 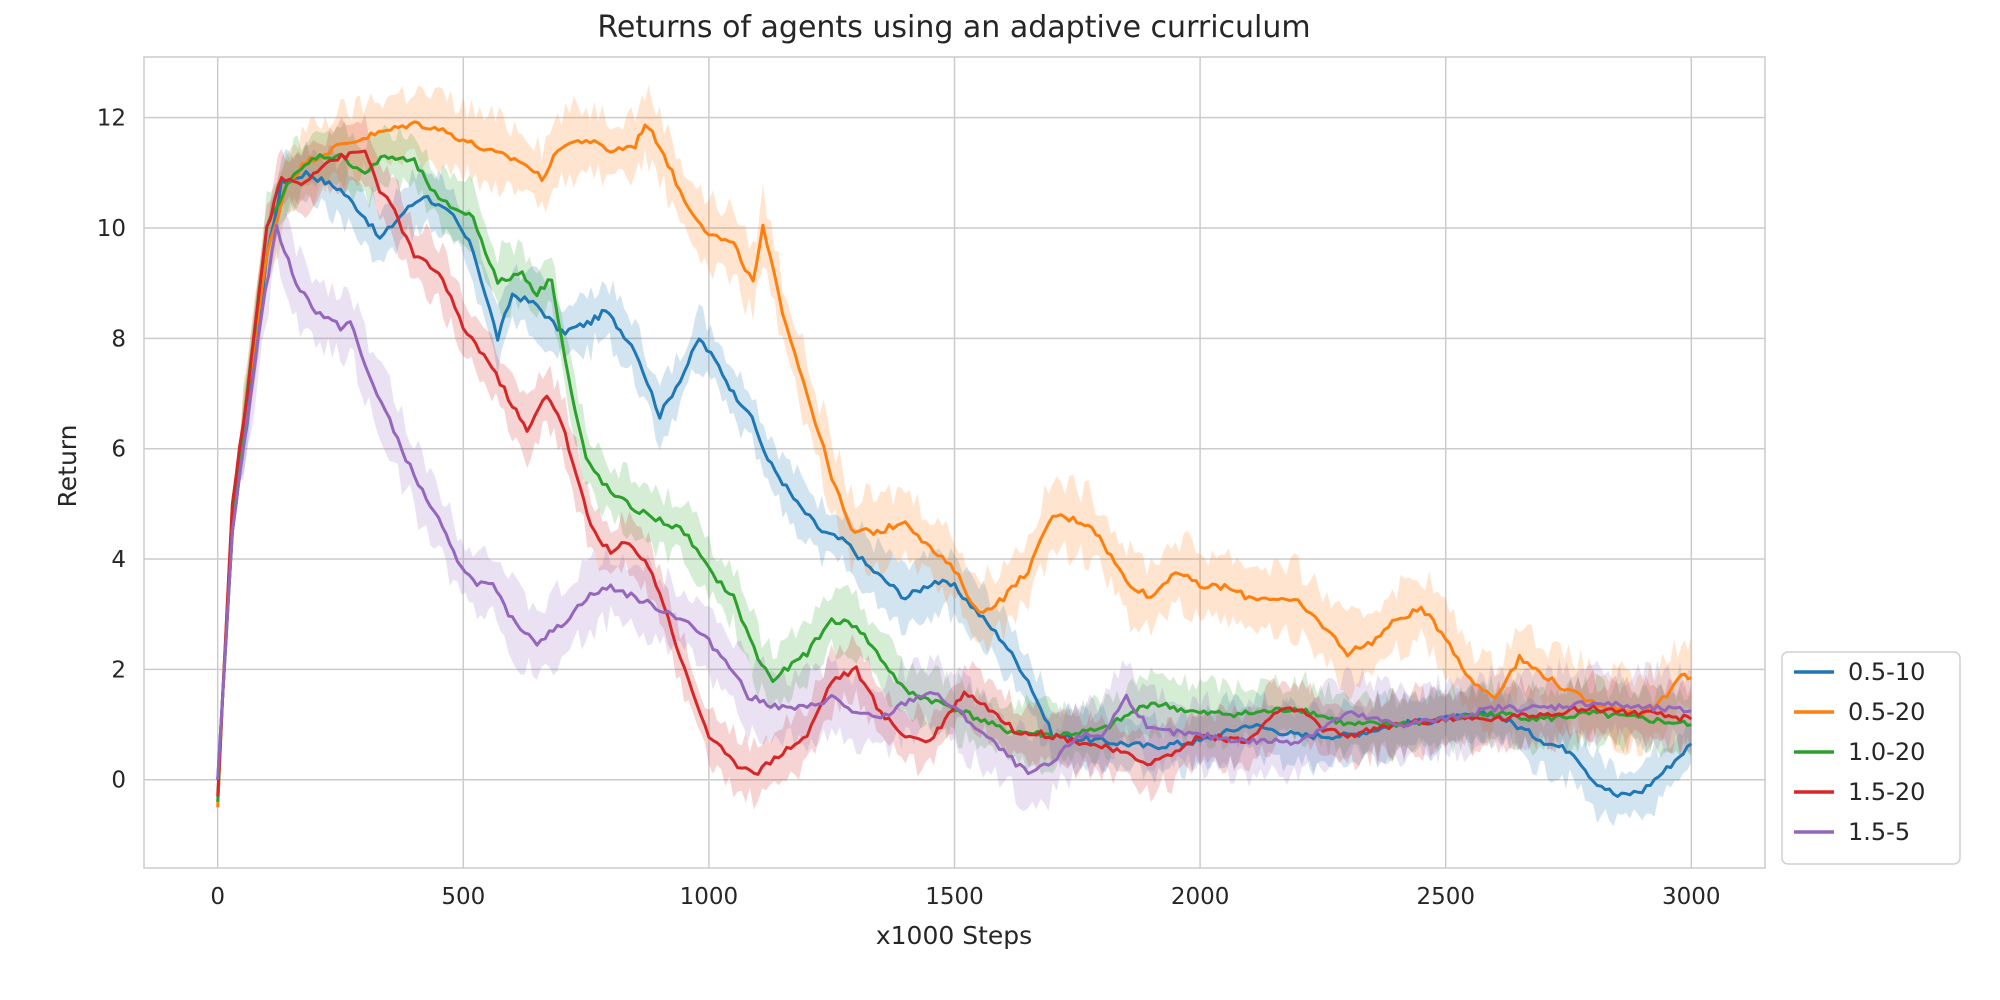 I want to click on y-tick-label: 6, so click(x=118, y=450).